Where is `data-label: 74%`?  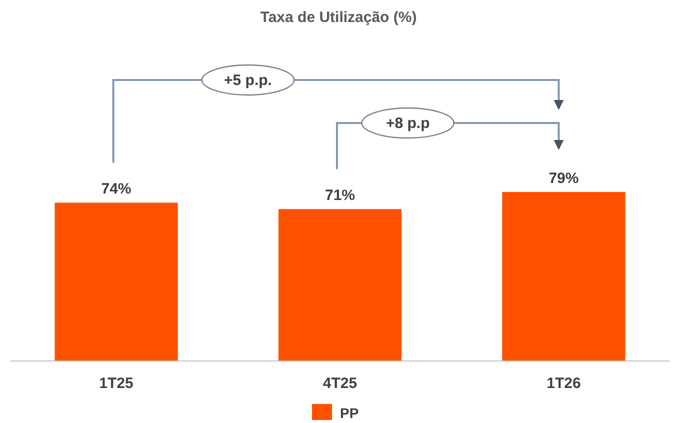 data-label: 74% is located at coordinates (116, 189).